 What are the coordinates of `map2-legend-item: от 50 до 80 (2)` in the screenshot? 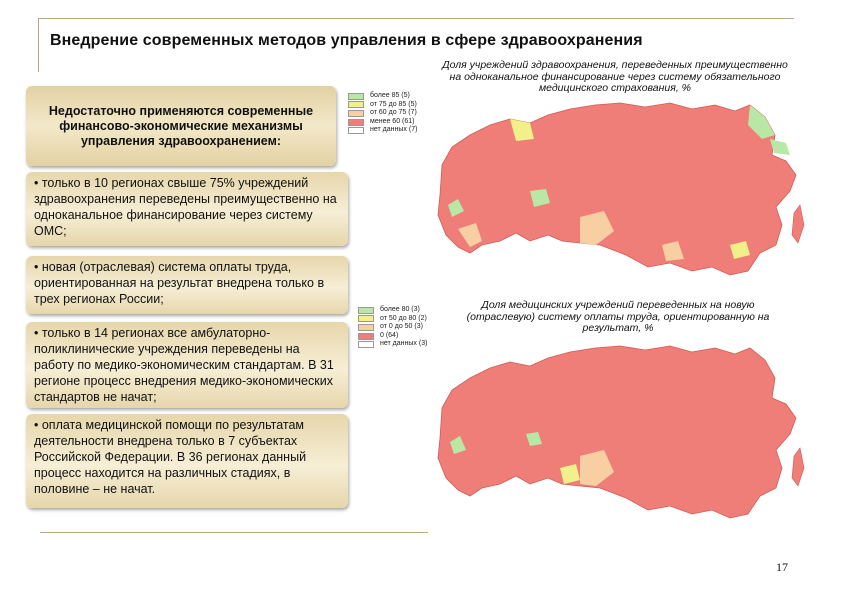 It's located at (392, 319).